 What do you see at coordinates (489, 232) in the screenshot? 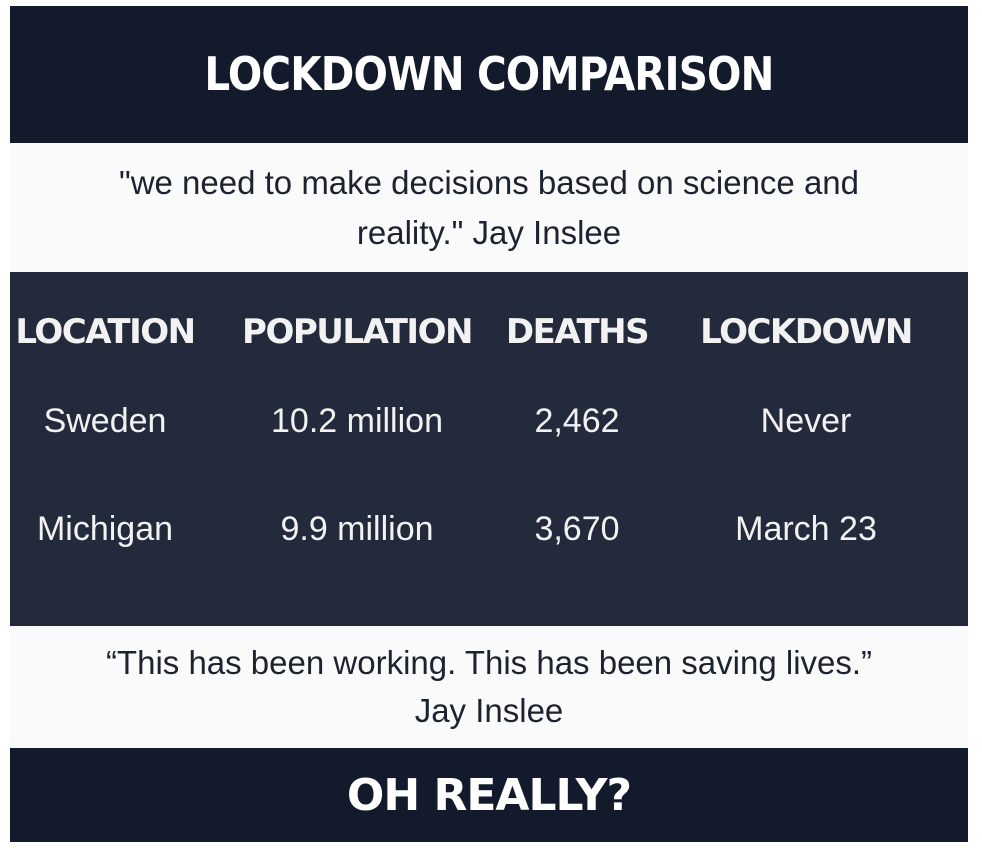
I see `top-quote-line-2: reality." Jay Inslee` at bounding box center [489, 232].